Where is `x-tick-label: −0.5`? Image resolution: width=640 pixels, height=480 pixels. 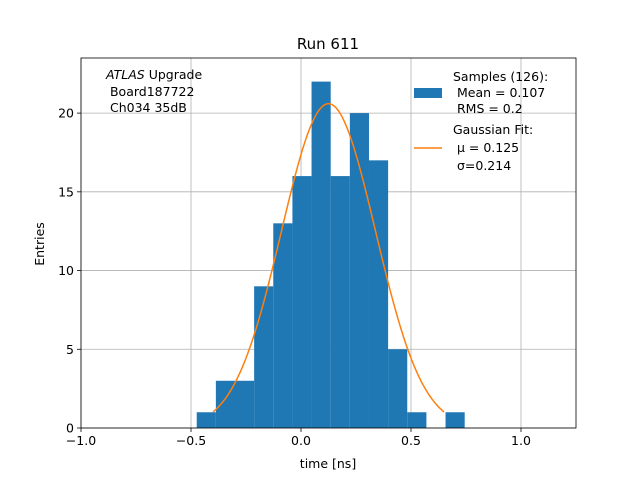
x-tick-label: −0.5 is located at coordinates (191, 440).